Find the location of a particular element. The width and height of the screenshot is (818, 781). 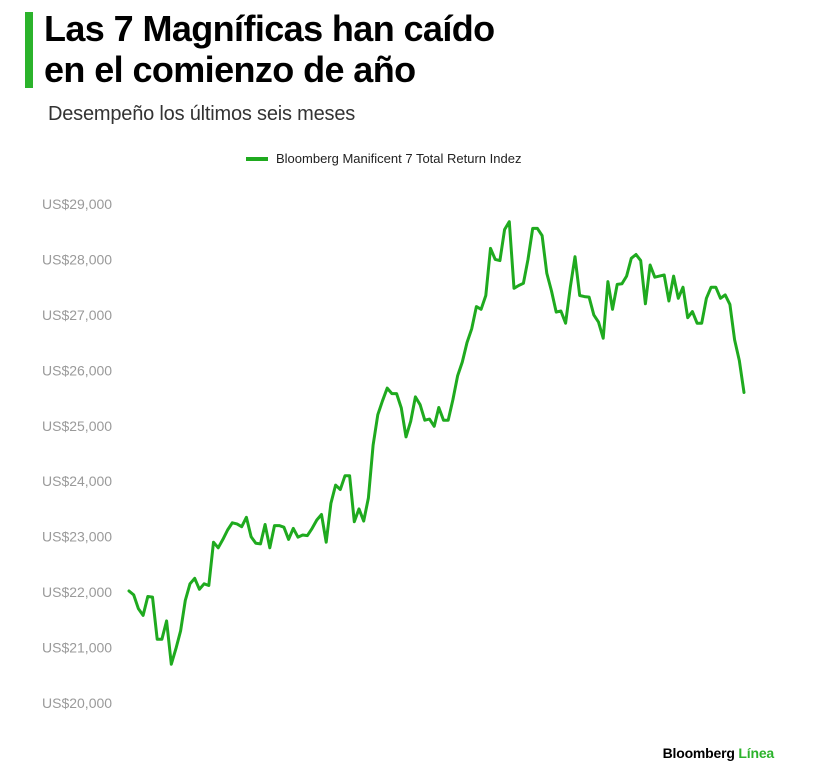

y-tick-label: US$24,000 is located at coordinates (77, 481).